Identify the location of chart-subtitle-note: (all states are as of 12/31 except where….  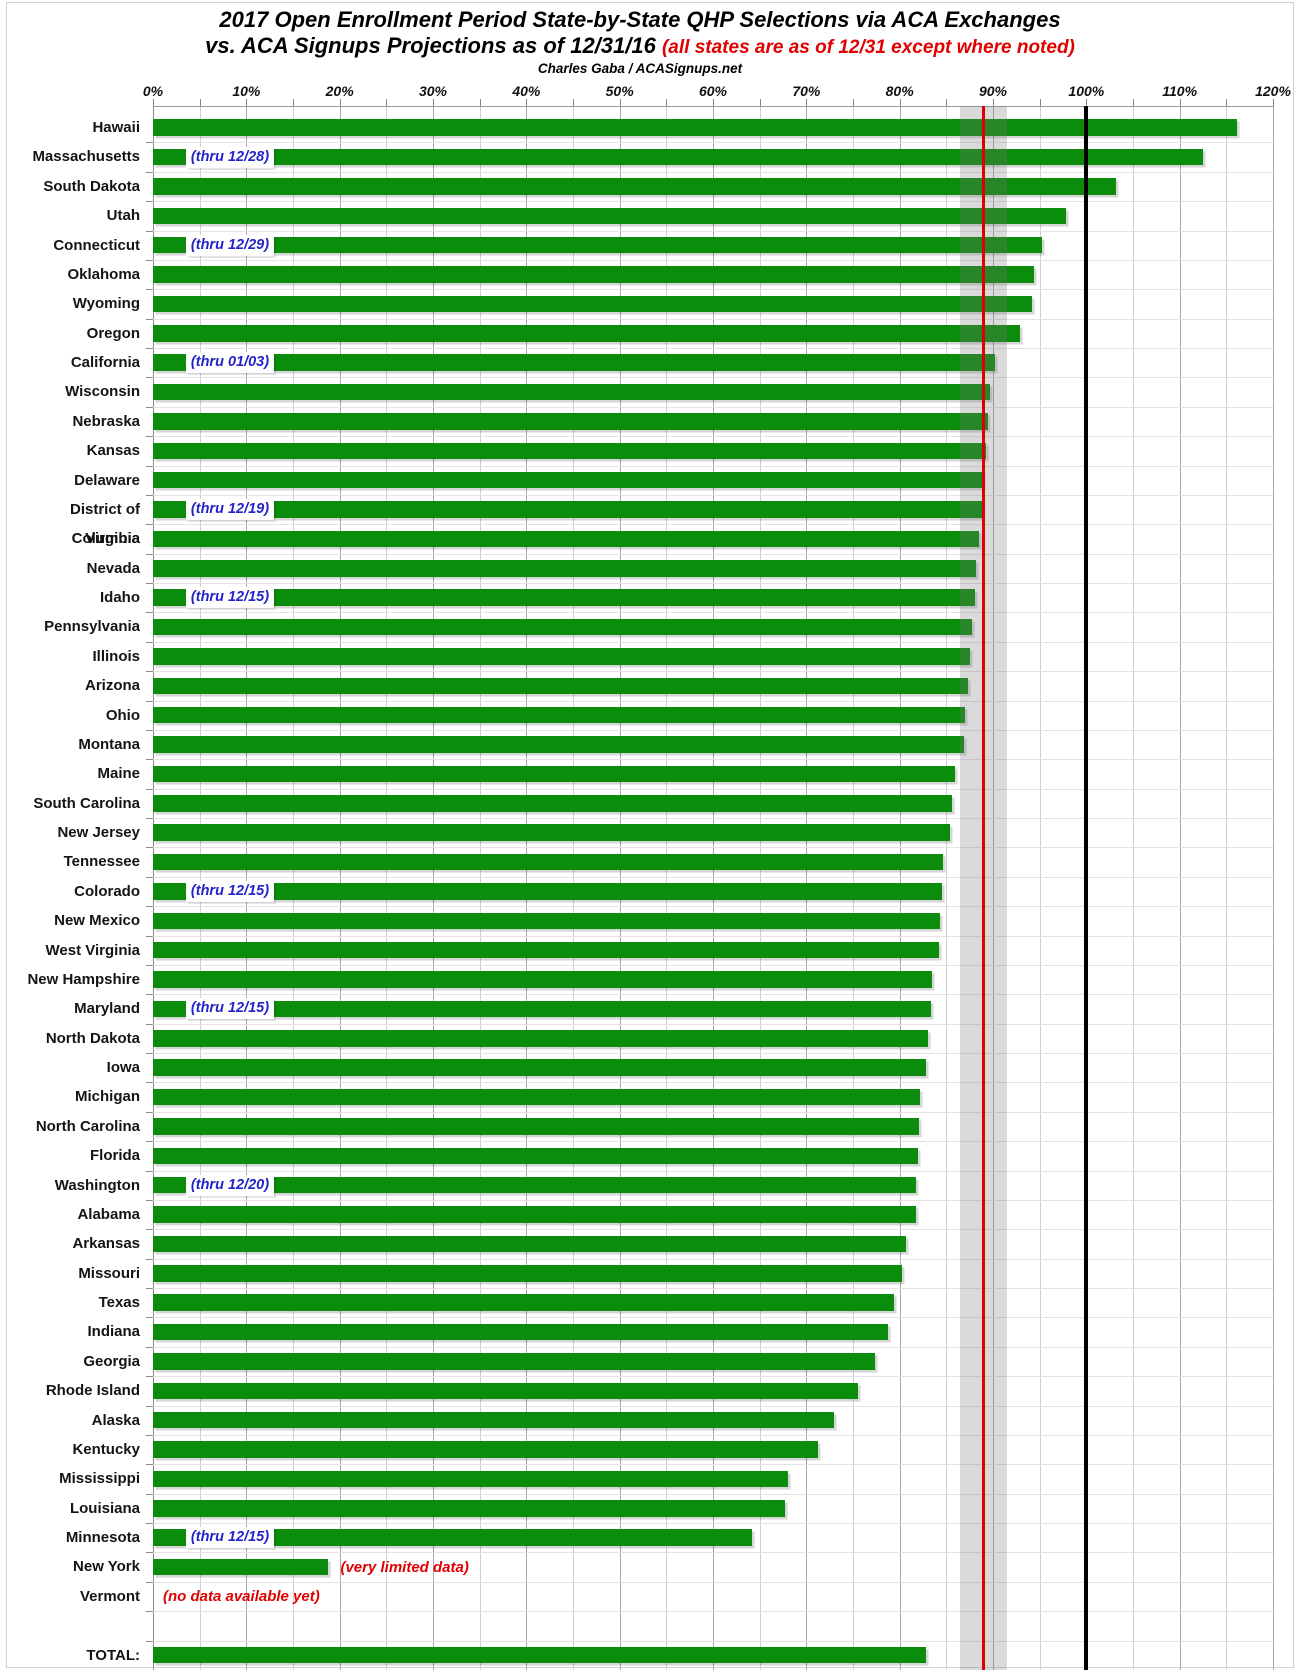
(868, 47).